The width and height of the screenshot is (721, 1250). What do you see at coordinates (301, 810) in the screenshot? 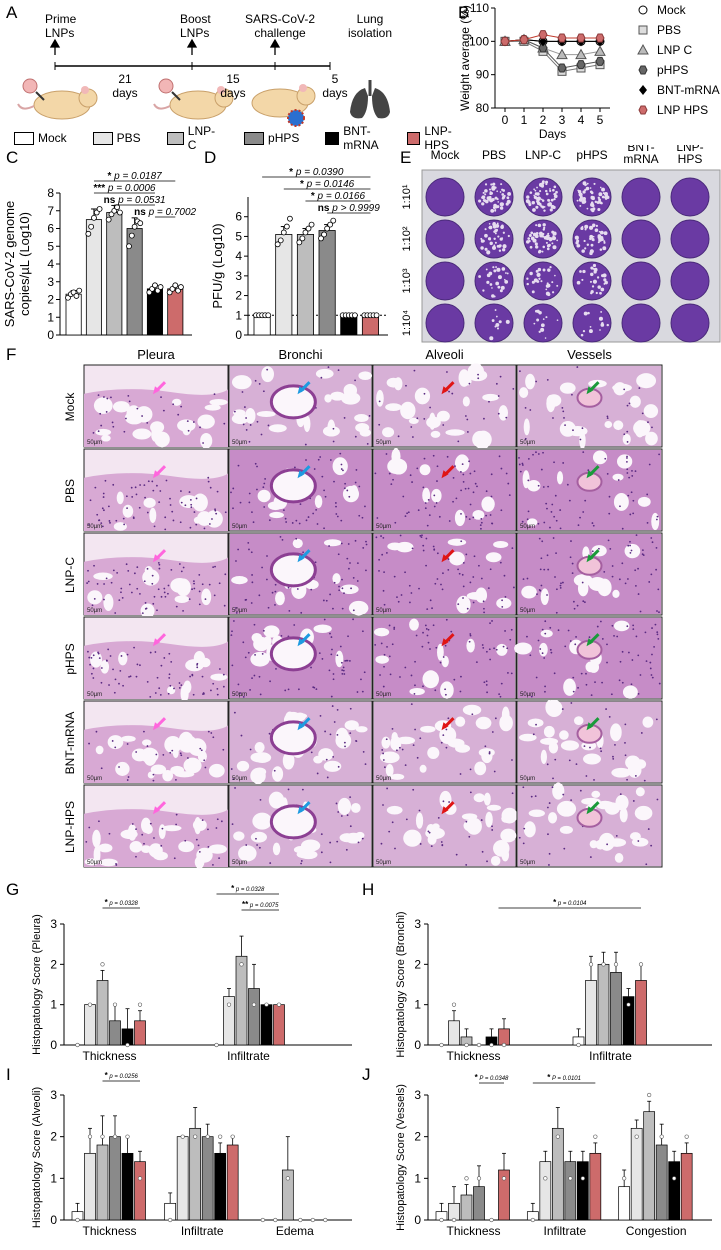
I see `arrow-head` at bounding box center [301, 810].